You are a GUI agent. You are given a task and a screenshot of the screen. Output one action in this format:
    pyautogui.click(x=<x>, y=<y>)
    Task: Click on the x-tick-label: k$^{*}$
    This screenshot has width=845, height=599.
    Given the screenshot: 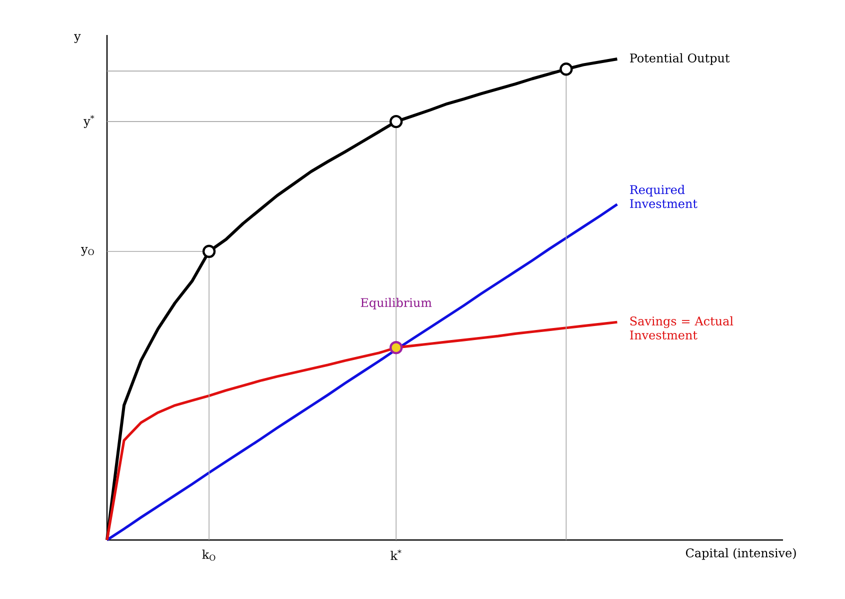 What is the action you would take?
    pyautogui.click(x=396, y=555)
    